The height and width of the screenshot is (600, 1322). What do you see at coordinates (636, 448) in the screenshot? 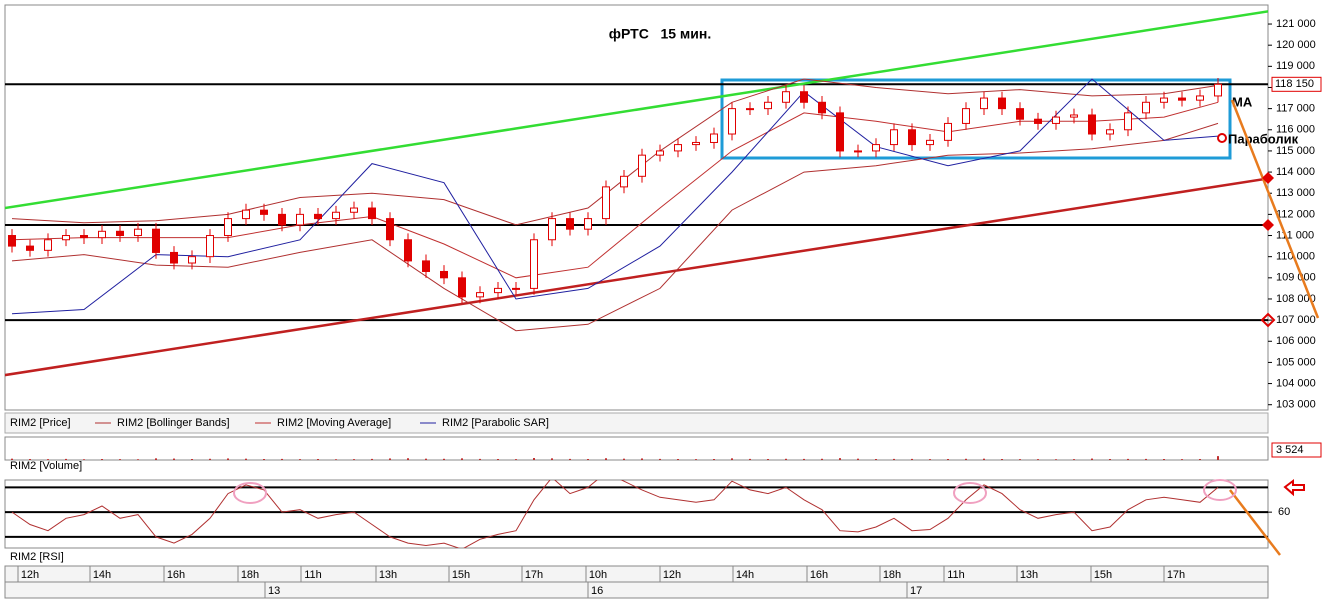
I see `volume-panel` at bounding box center [636, 448].